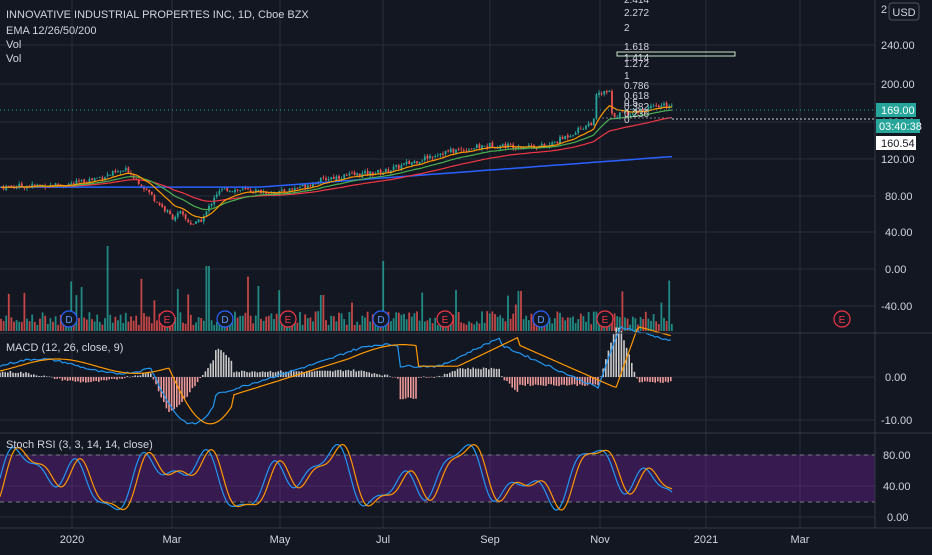 This screenshot has height=555, width=932. What do you see at coordinates (636, 86) in the screenshot?
I see `fib-level-label: 0.786` at bounding box center [636, 86].